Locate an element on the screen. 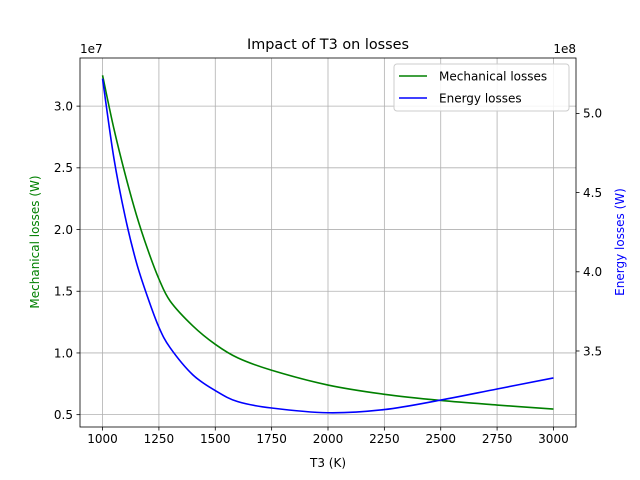  right-y-tick-label: 4.5 is located at coordinates (592, 193).